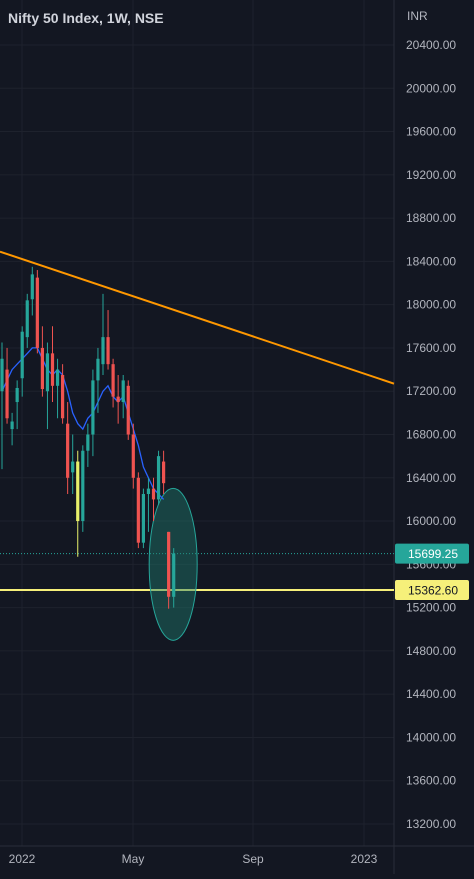  What do you see at coordinates (253, 859) in the screenshot?
I see `x-tick-label: Sep` at bounding box center [253, 859].